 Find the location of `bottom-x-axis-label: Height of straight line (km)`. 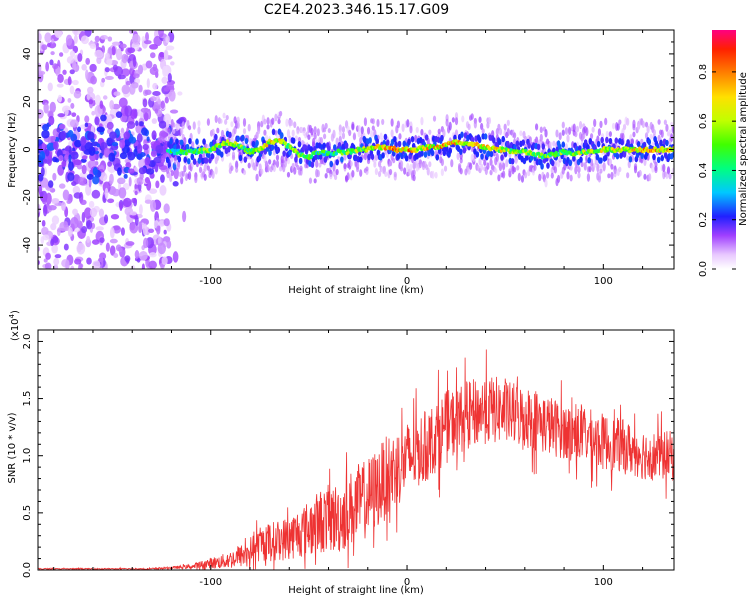

bottom-x-axis-label: Height of straight line (km) is located at coordinates (356, 590).